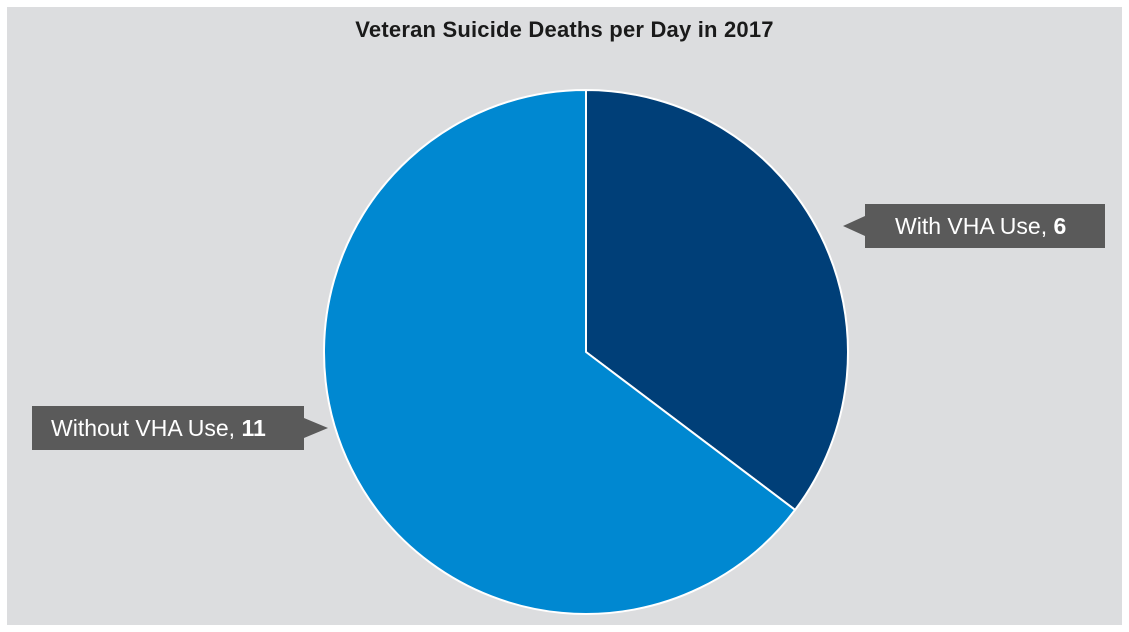 The height and width of the screenshot is (632, 1129). What do you see at coordinates (564, 29) in the screenshot?
I see `chart-title: Veteran Suicide Deaths per Day in 2017` at bounding box center [564, 29].